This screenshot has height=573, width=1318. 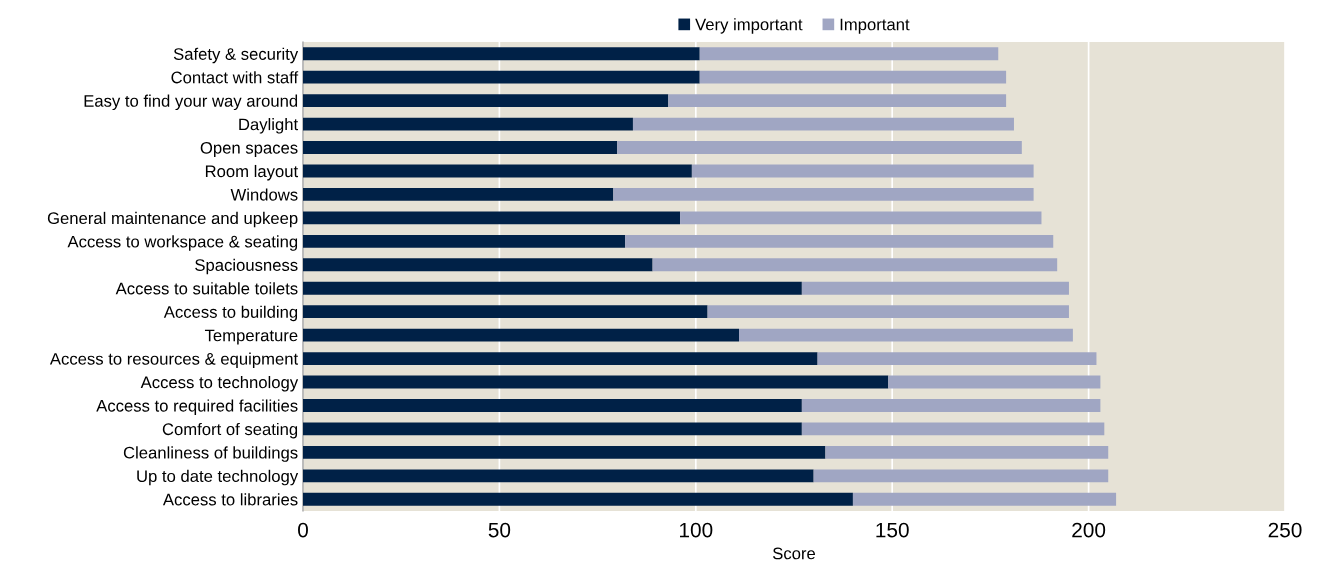 What do you see at coordinates (174, 360) in the screenshot?
I see `y-tick-label: Access to resources & equipment` at bounding box center [174, 360].